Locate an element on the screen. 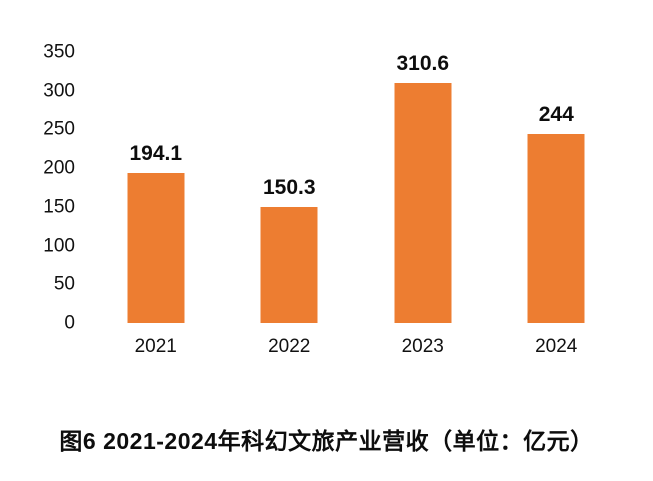 This screenshot has height=481, width=653. bar-column: 310.6 2023 is located at coordinates (423, 203).